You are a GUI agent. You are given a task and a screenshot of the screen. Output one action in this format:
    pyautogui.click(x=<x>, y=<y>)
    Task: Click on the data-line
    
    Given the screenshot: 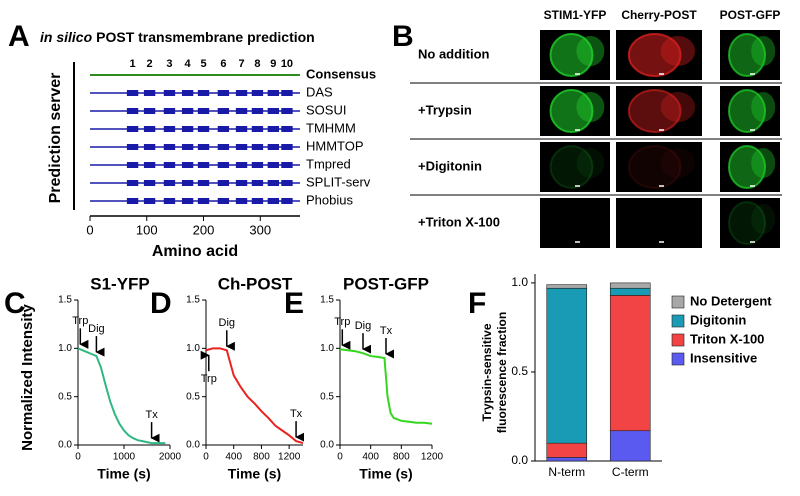 What is the action you would take?
    pyautogui.click(x=254, y=396)
    